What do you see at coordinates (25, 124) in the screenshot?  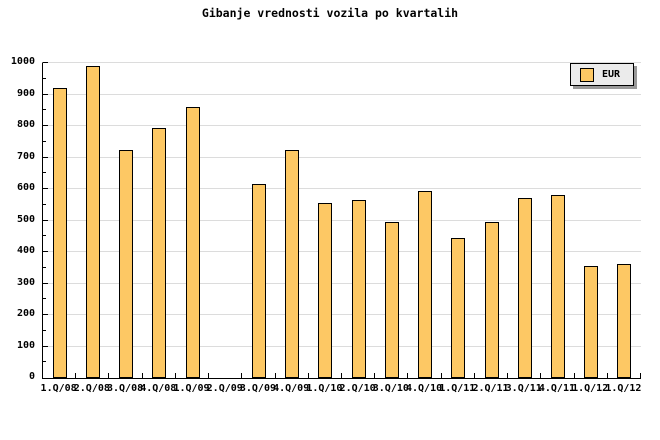 I see `y-axis-label: 800` at bounding box center [25, 124].